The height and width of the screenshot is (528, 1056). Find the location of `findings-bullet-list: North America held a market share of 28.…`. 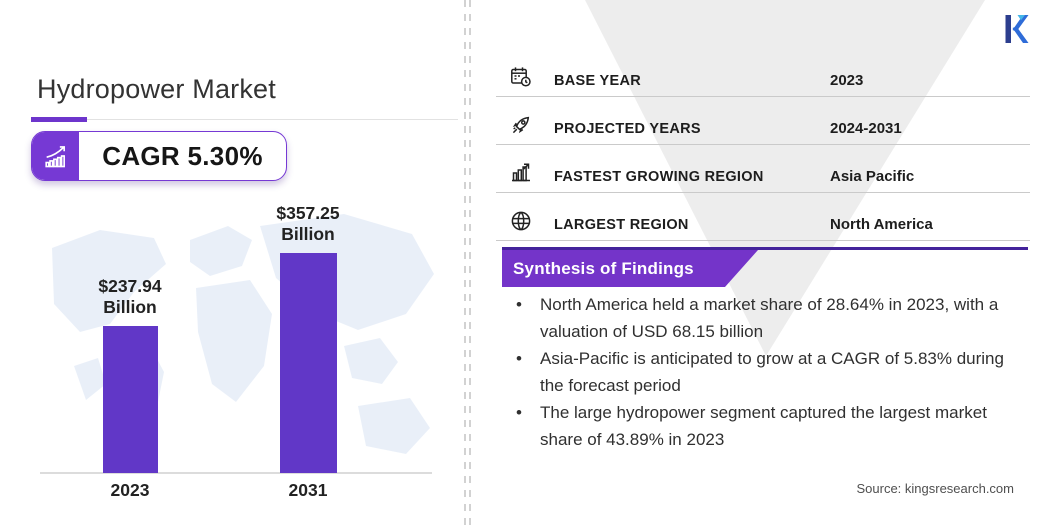

findings-bullet-list: North America held a market share of 28.… is located at coordinates (758, 372).